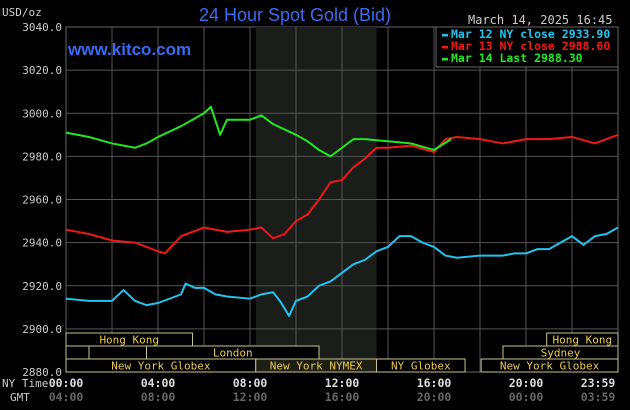  I want to click on x-tick-ny: 20:00, so click(526, 383).